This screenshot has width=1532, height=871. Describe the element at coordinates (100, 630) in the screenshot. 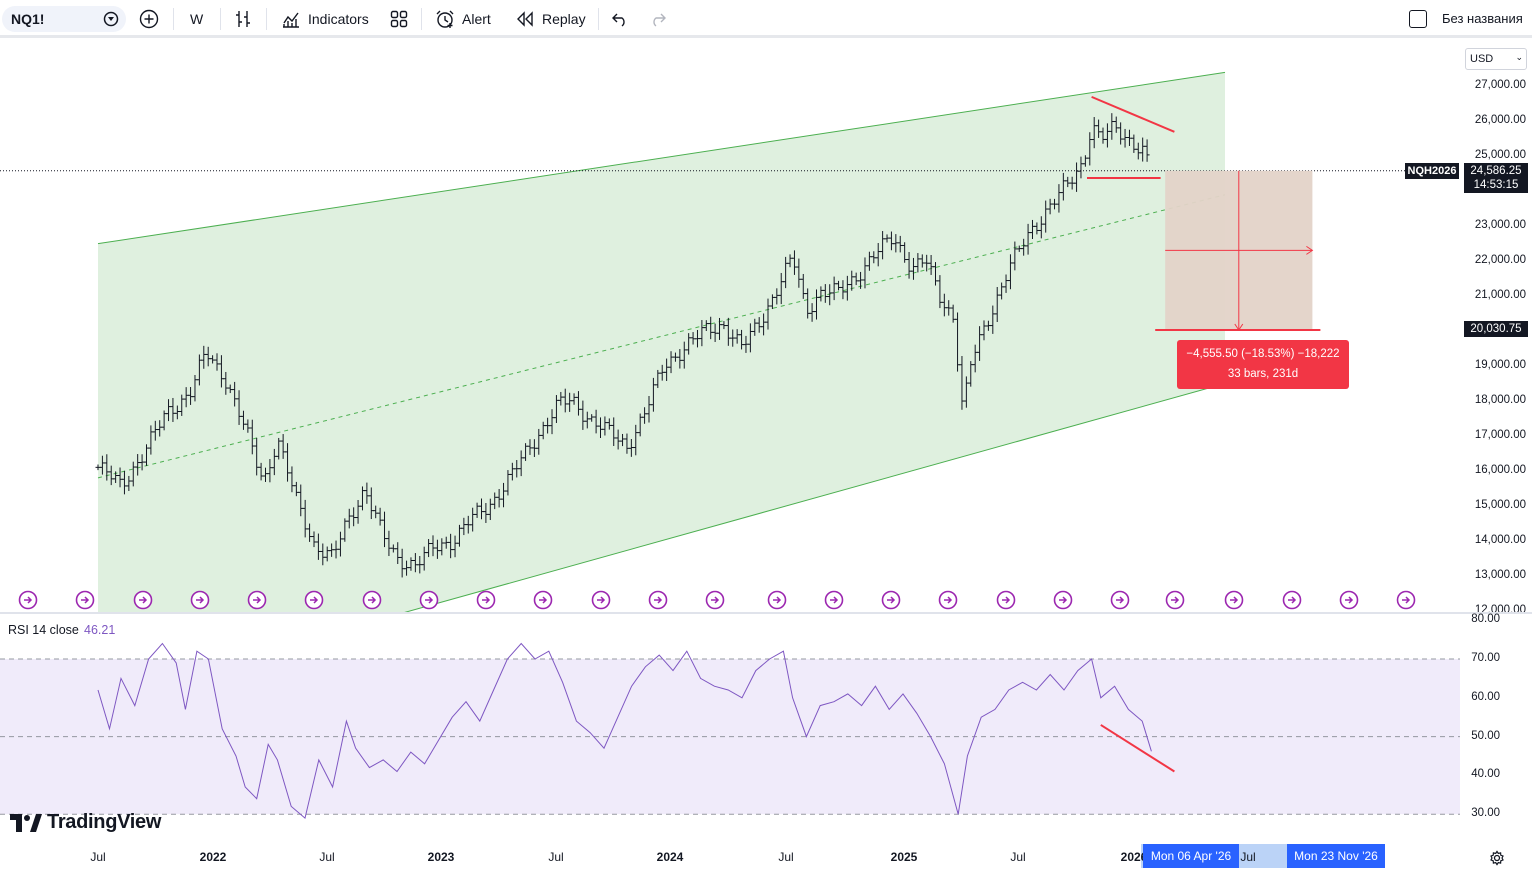

I see `rsi-value: 46.21` at that location.